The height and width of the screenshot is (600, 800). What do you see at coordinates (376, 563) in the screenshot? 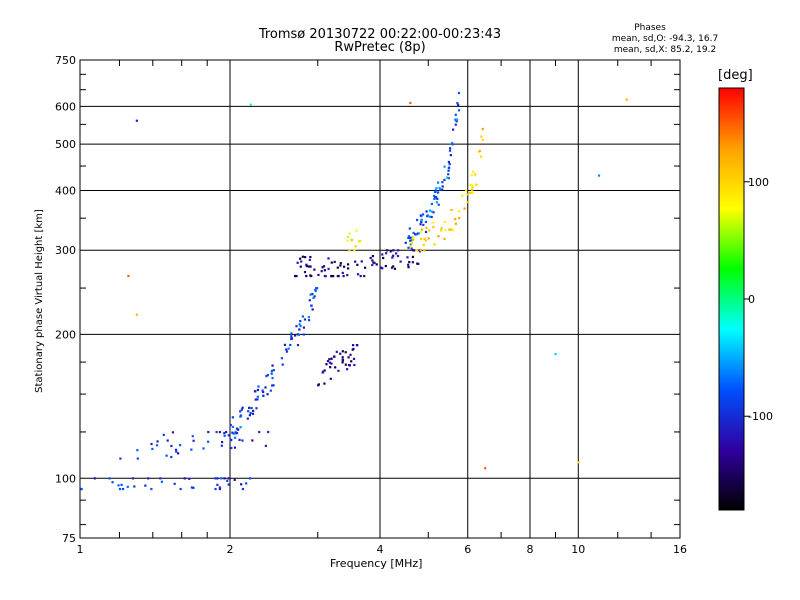
I see `x-axis-label: Frequency [MHz]` at bounding box center [376, 563].